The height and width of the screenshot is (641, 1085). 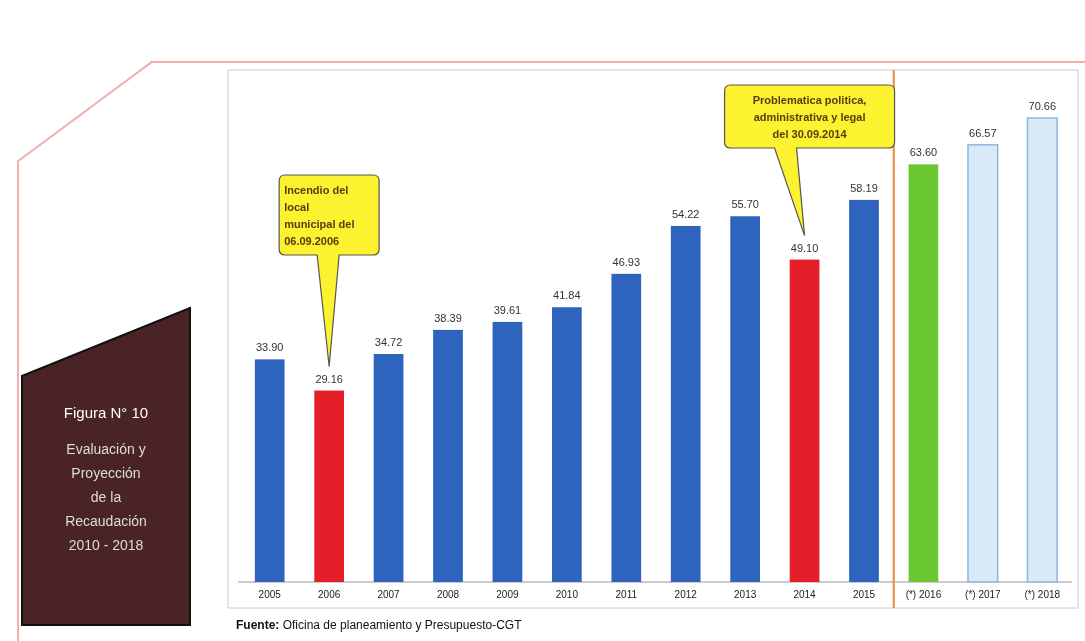 I want to click on x-tick-label: (*) 2018, so click(x=1042, y=594).